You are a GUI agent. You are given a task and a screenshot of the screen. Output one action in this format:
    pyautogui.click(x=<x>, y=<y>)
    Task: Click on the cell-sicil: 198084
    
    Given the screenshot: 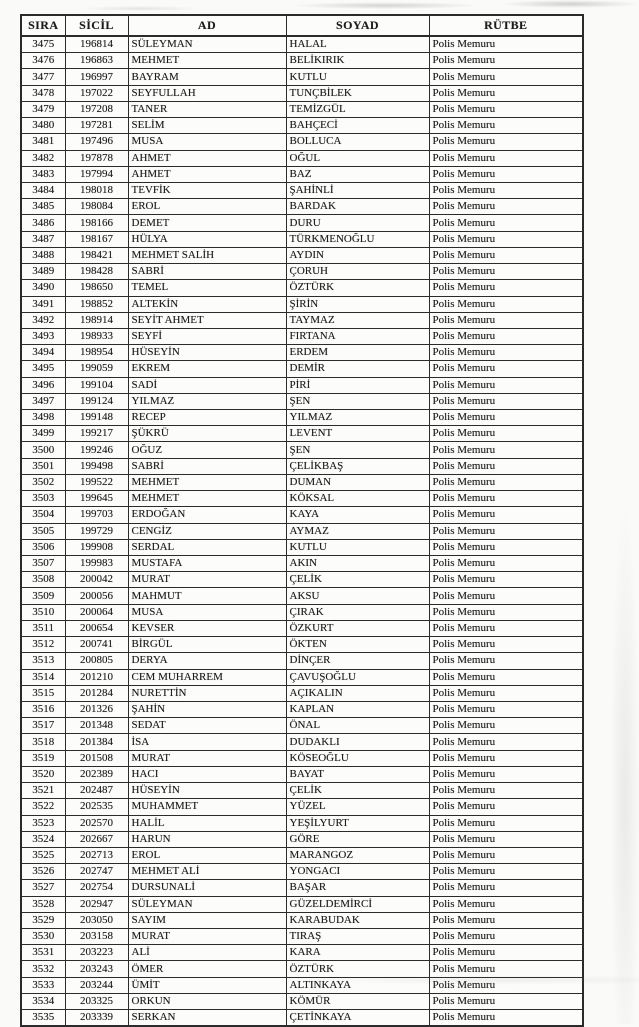 What is the action you would take?
    pyautogui.click(x=96, y=207)
    